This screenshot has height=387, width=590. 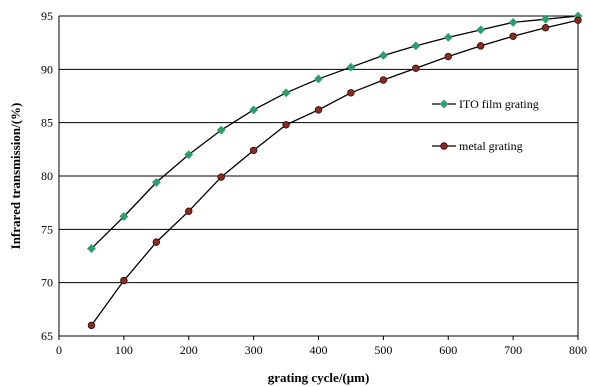 What do you see at coordinates (383, 350) in the screenshot?
I see `x-tick-label: 500` at bounding box center [383, 350].